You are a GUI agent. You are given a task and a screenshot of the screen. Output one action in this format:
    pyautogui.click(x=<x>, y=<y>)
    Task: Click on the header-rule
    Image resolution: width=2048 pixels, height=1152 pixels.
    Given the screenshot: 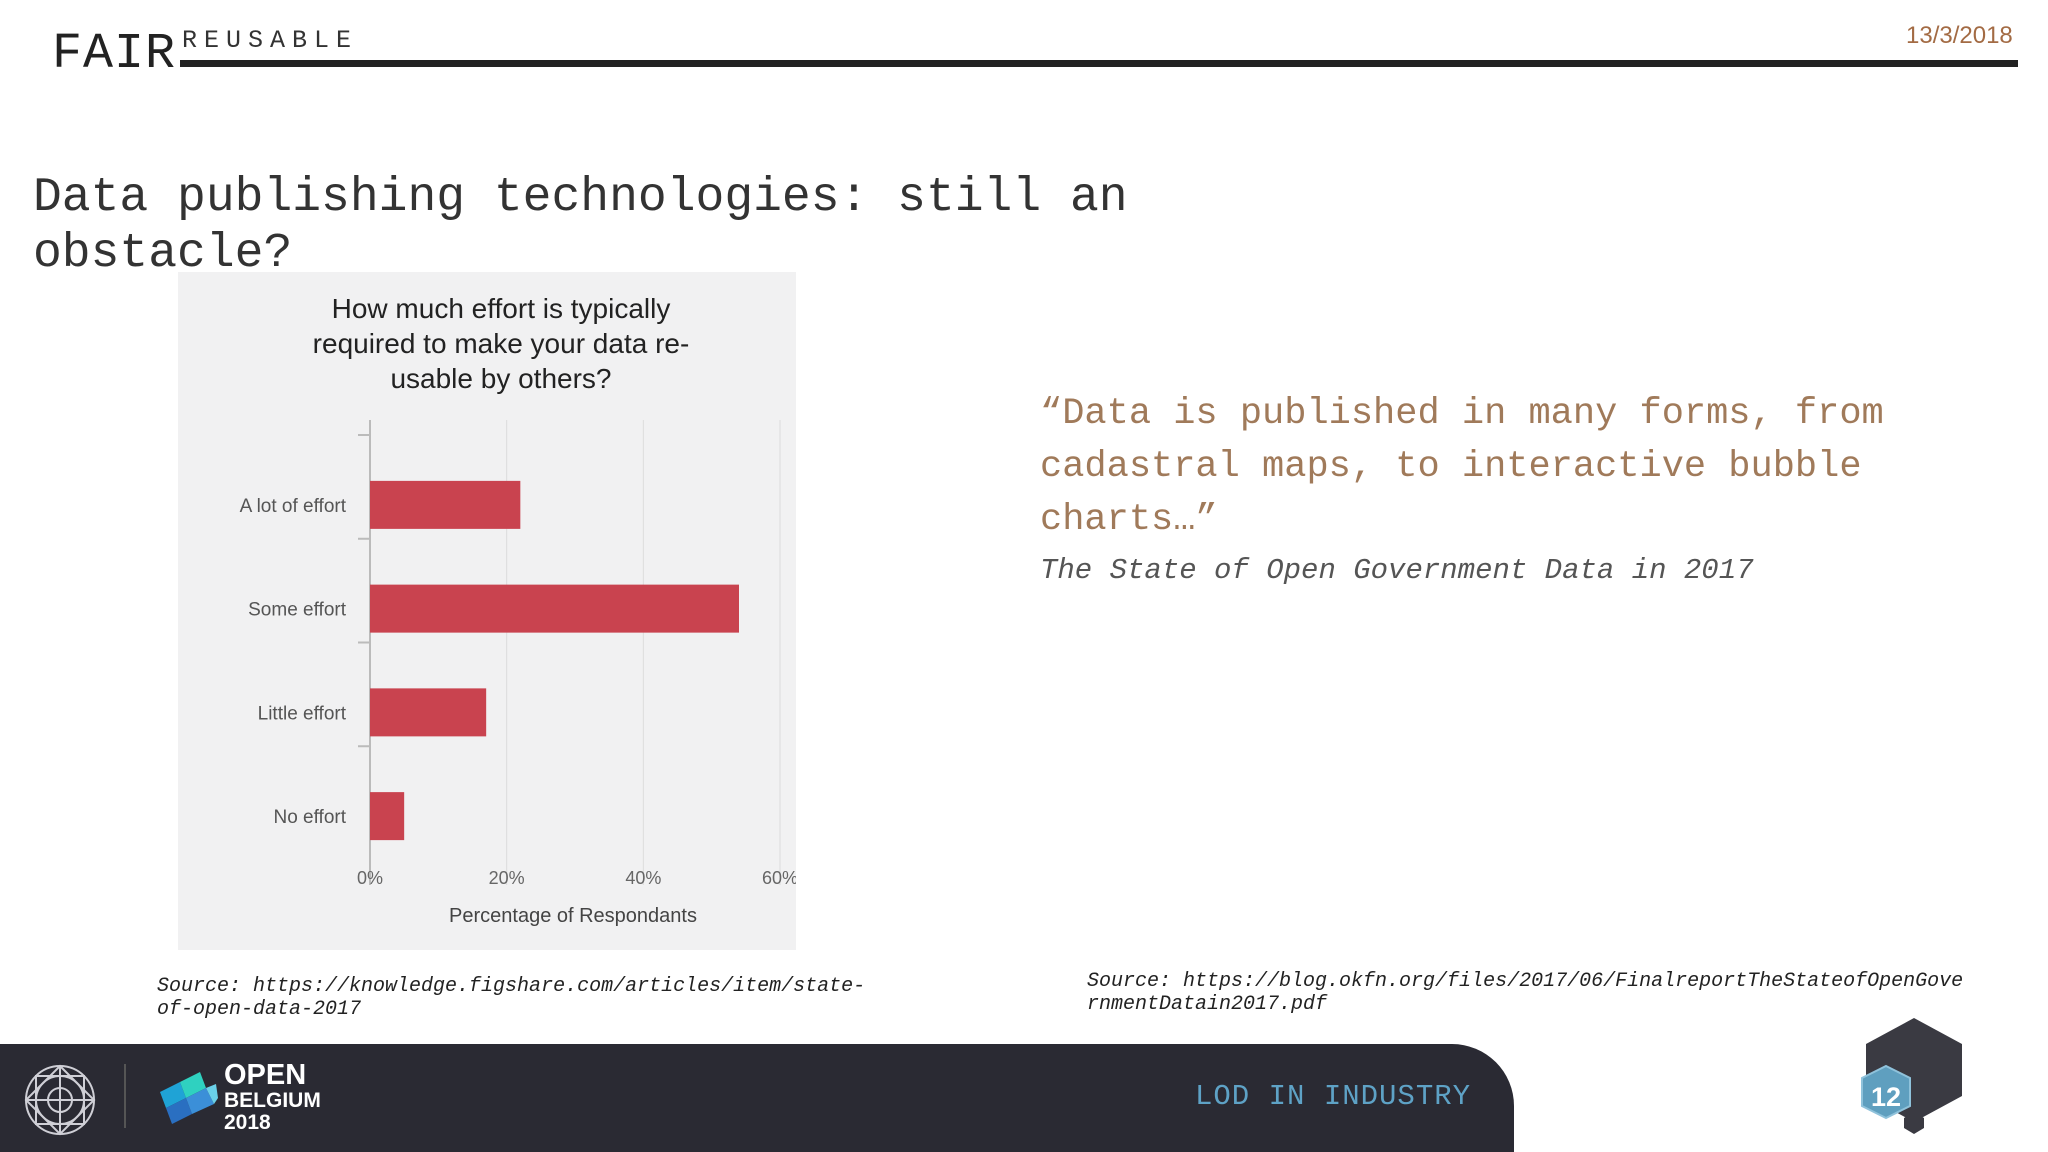 What is the action you would take?
    pyautogui.click(x=1099, y=63)
    